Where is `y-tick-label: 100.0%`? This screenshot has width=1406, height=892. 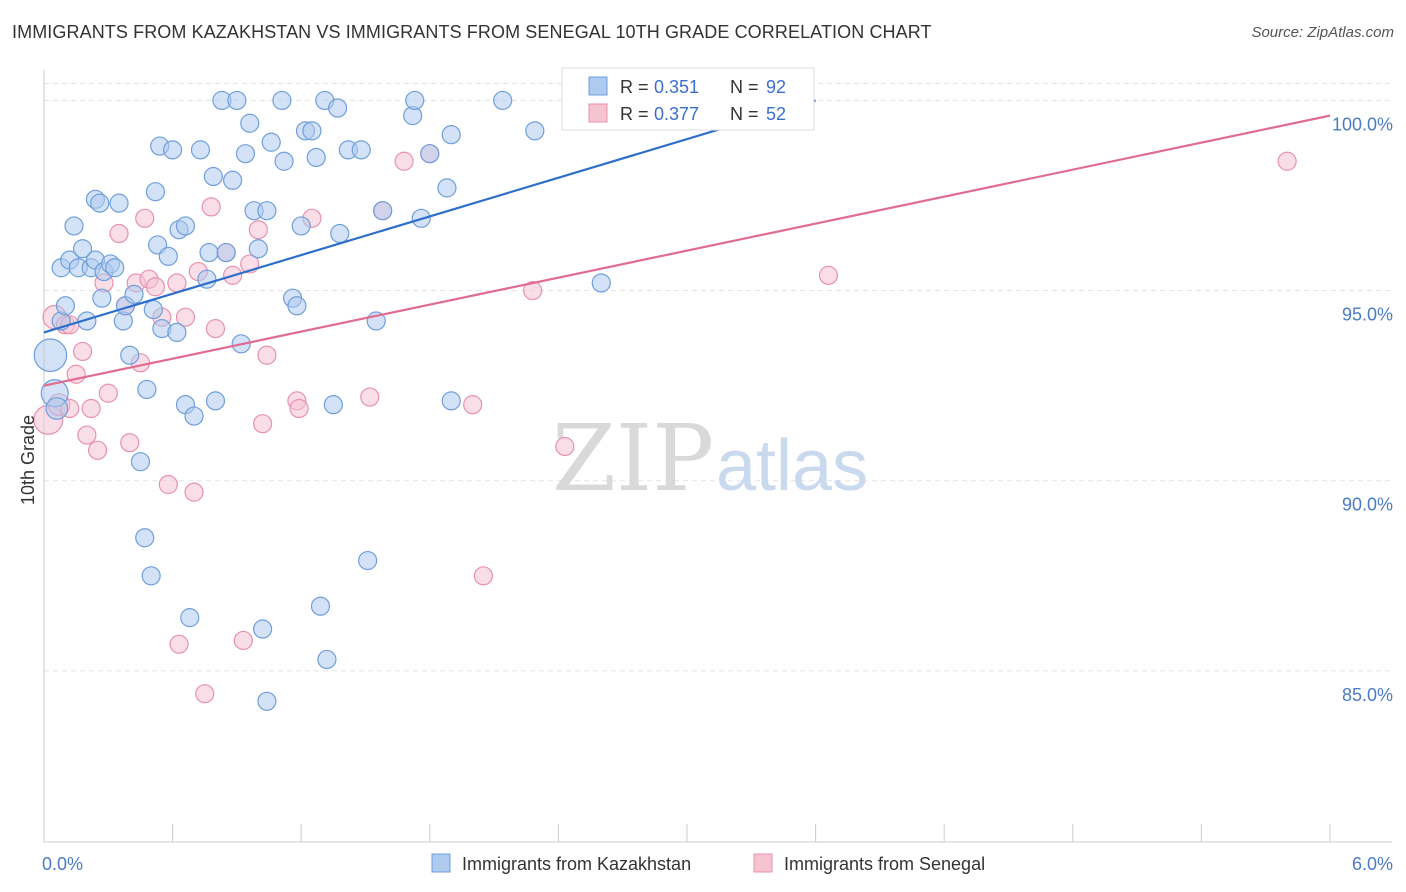
y-tick-label: 100.0% is located at coordinates (1362, 124).